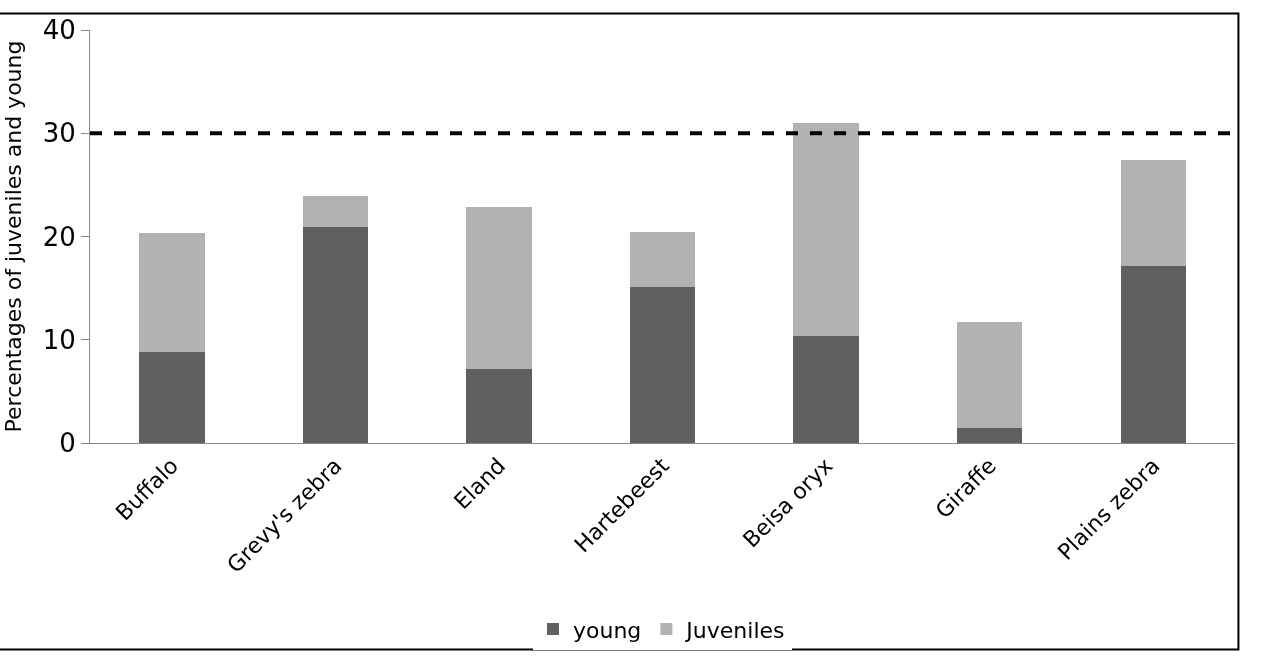 This screenshot has height=662, width=1265. What do you see at coordinates (59, 30) in the screenshot?
I see `y-tick-label: 40` at bounding box center [59, 30].